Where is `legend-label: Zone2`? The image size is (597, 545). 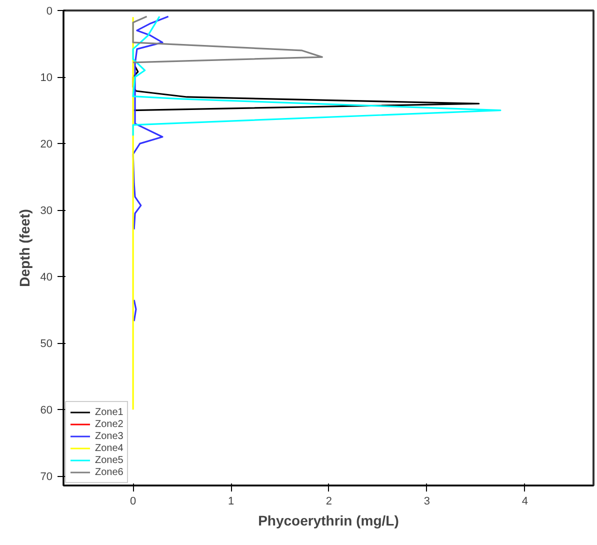 legend-label: Zone2 is located at coordinates (109, 424).